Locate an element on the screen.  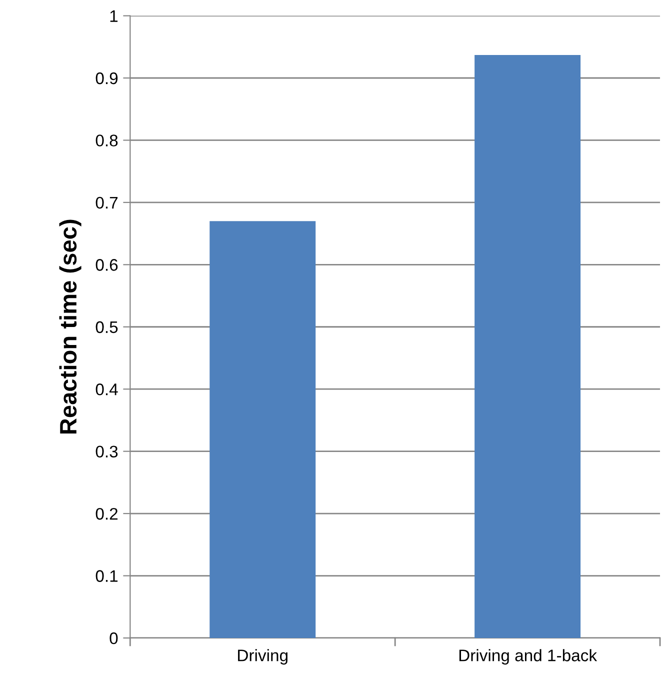
y-tick-label: 0.3 is located at coordinates (107, 452).